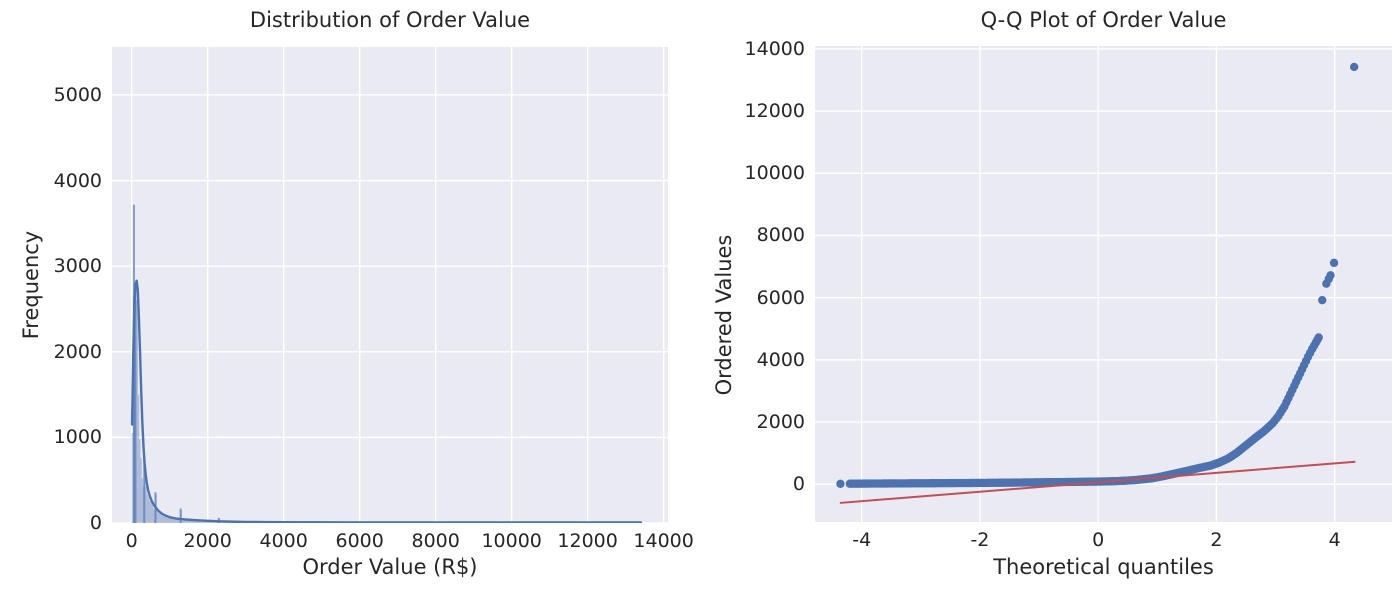 The image size is (1400, 600). Describe the element at coordinates (1103, 567) in the screenshot. I see `qq-x-axis-label: Theoretical quantiles` at that location.